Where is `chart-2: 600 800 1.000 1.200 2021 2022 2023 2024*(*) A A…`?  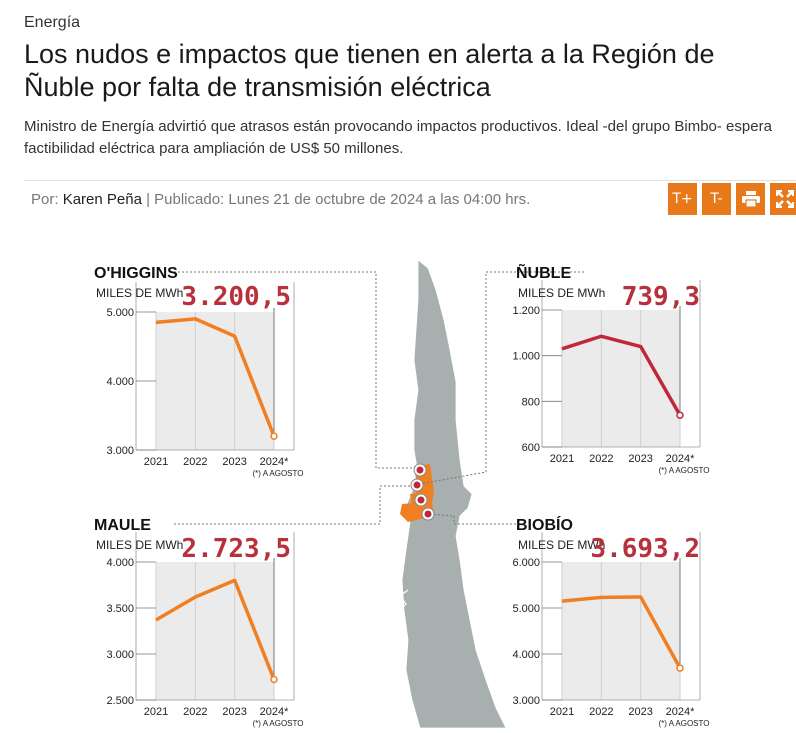
chart-2: 600 800 1.000 1.200 2021 2022 2023 2024*(*) A A… is located at coordinates (610, 368).